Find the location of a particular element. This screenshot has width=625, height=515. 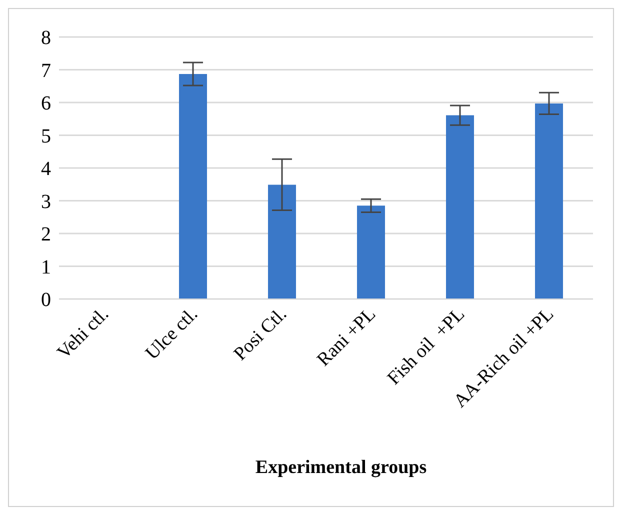

x-tick-label: Posi Ctl. is located at coordinates (261, 334).